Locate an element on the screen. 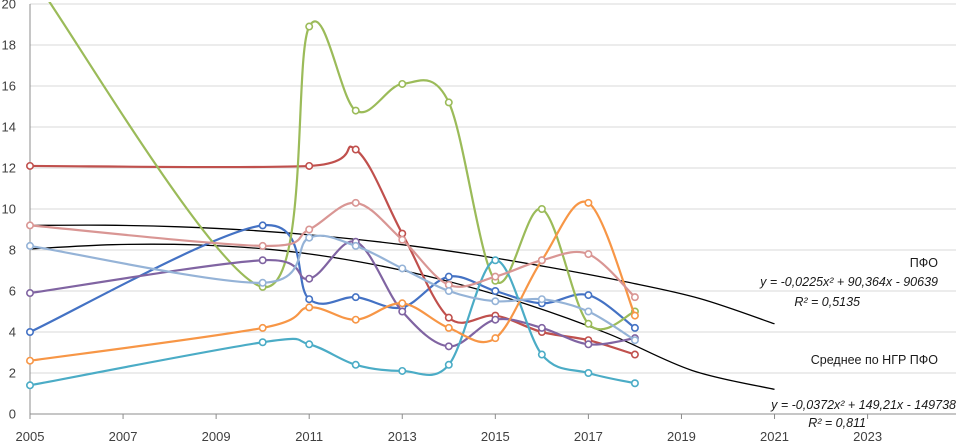  series-5-point-2016 is located at coordinates (541, 354).